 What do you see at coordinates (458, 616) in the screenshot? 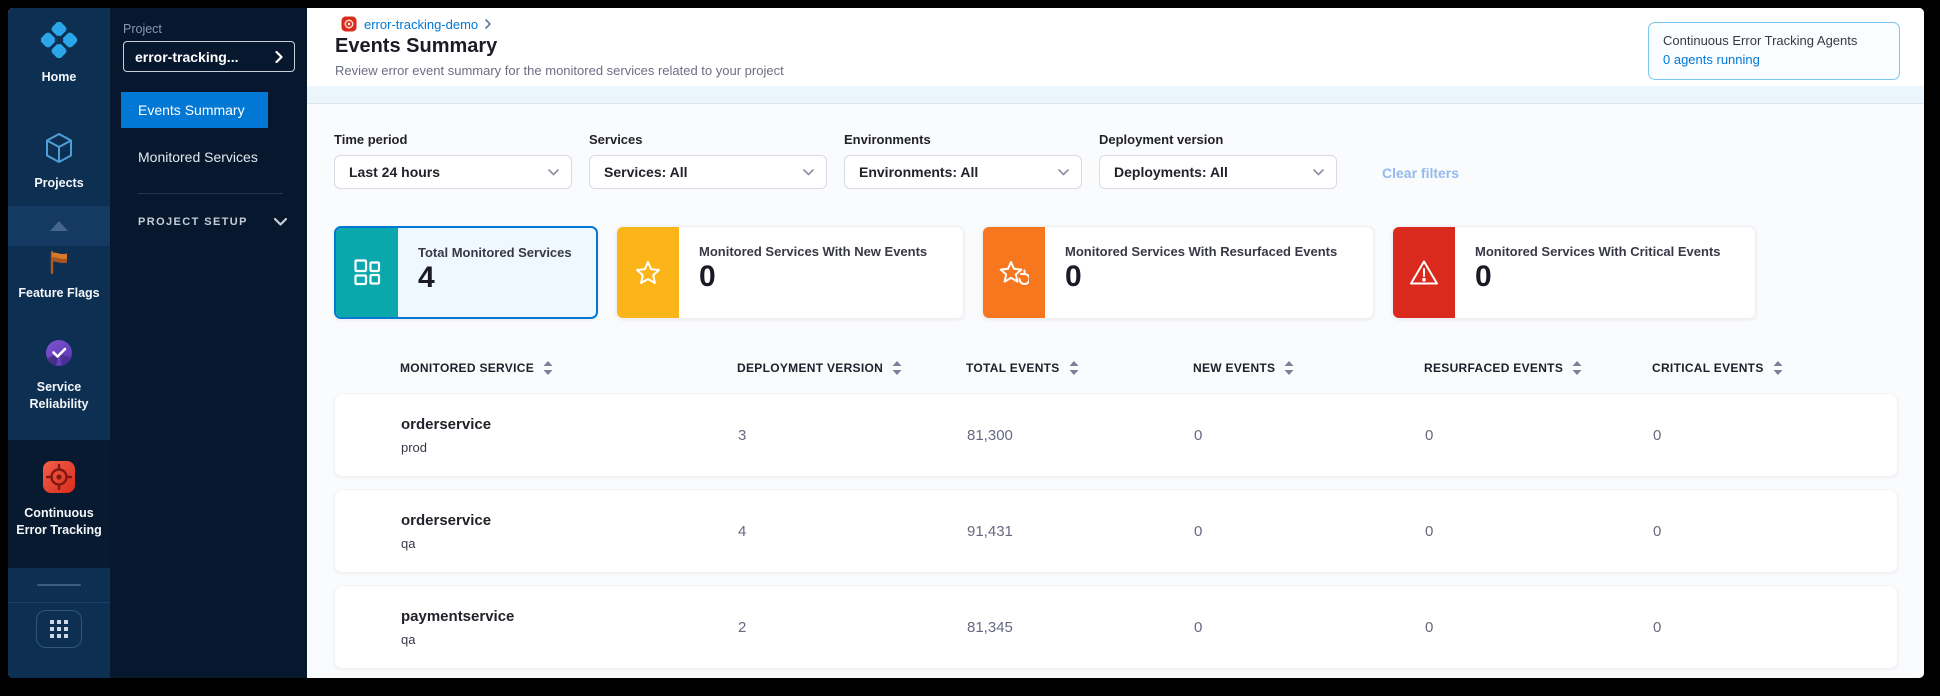
I see `service-name: paymentservice` at bounding box center [458, 616].